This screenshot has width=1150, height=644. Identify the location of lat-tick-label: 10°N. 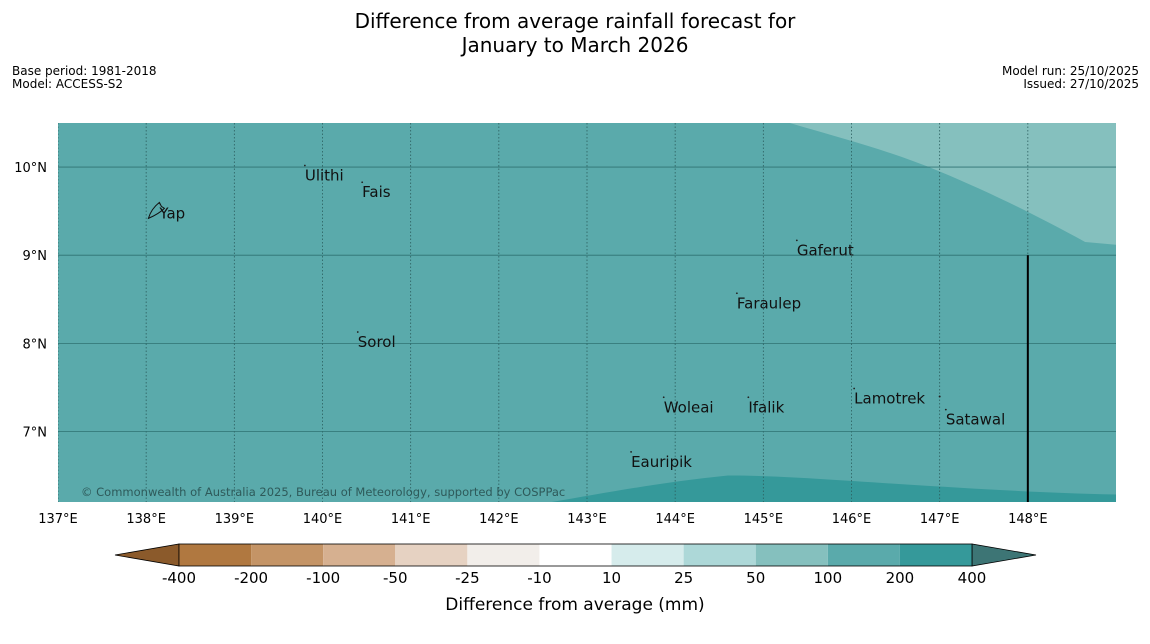
(30, 168).